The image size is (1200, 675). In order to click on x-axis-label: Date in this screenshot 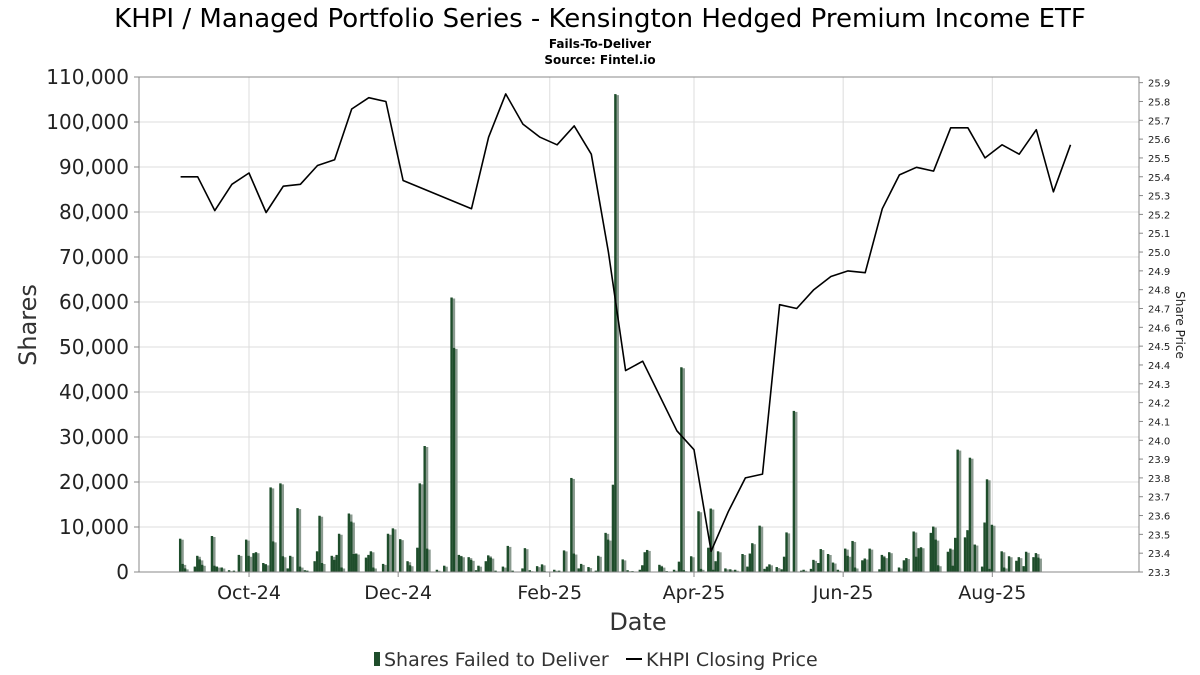, I will do `click(637, 622)`.